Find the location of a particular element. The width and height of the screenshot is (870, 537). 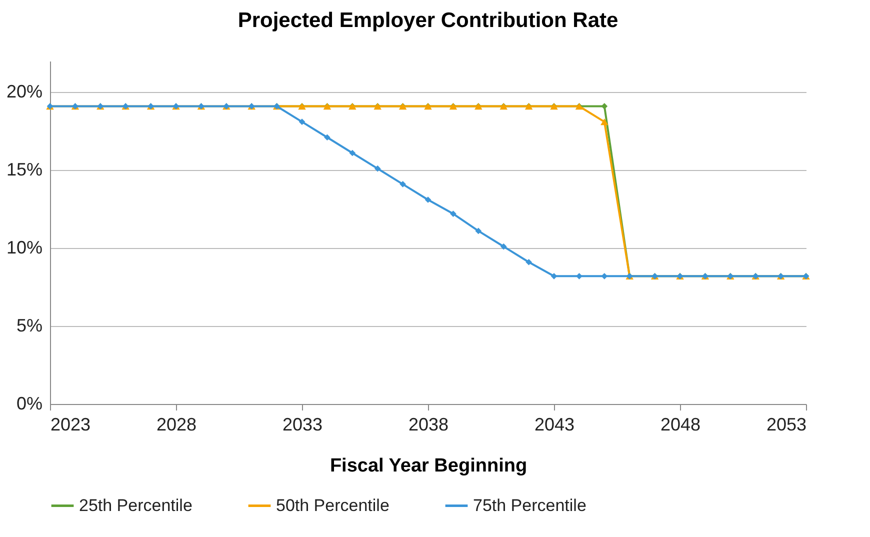

legend-label: 50th Percentile is located at coordinates (333, 505).